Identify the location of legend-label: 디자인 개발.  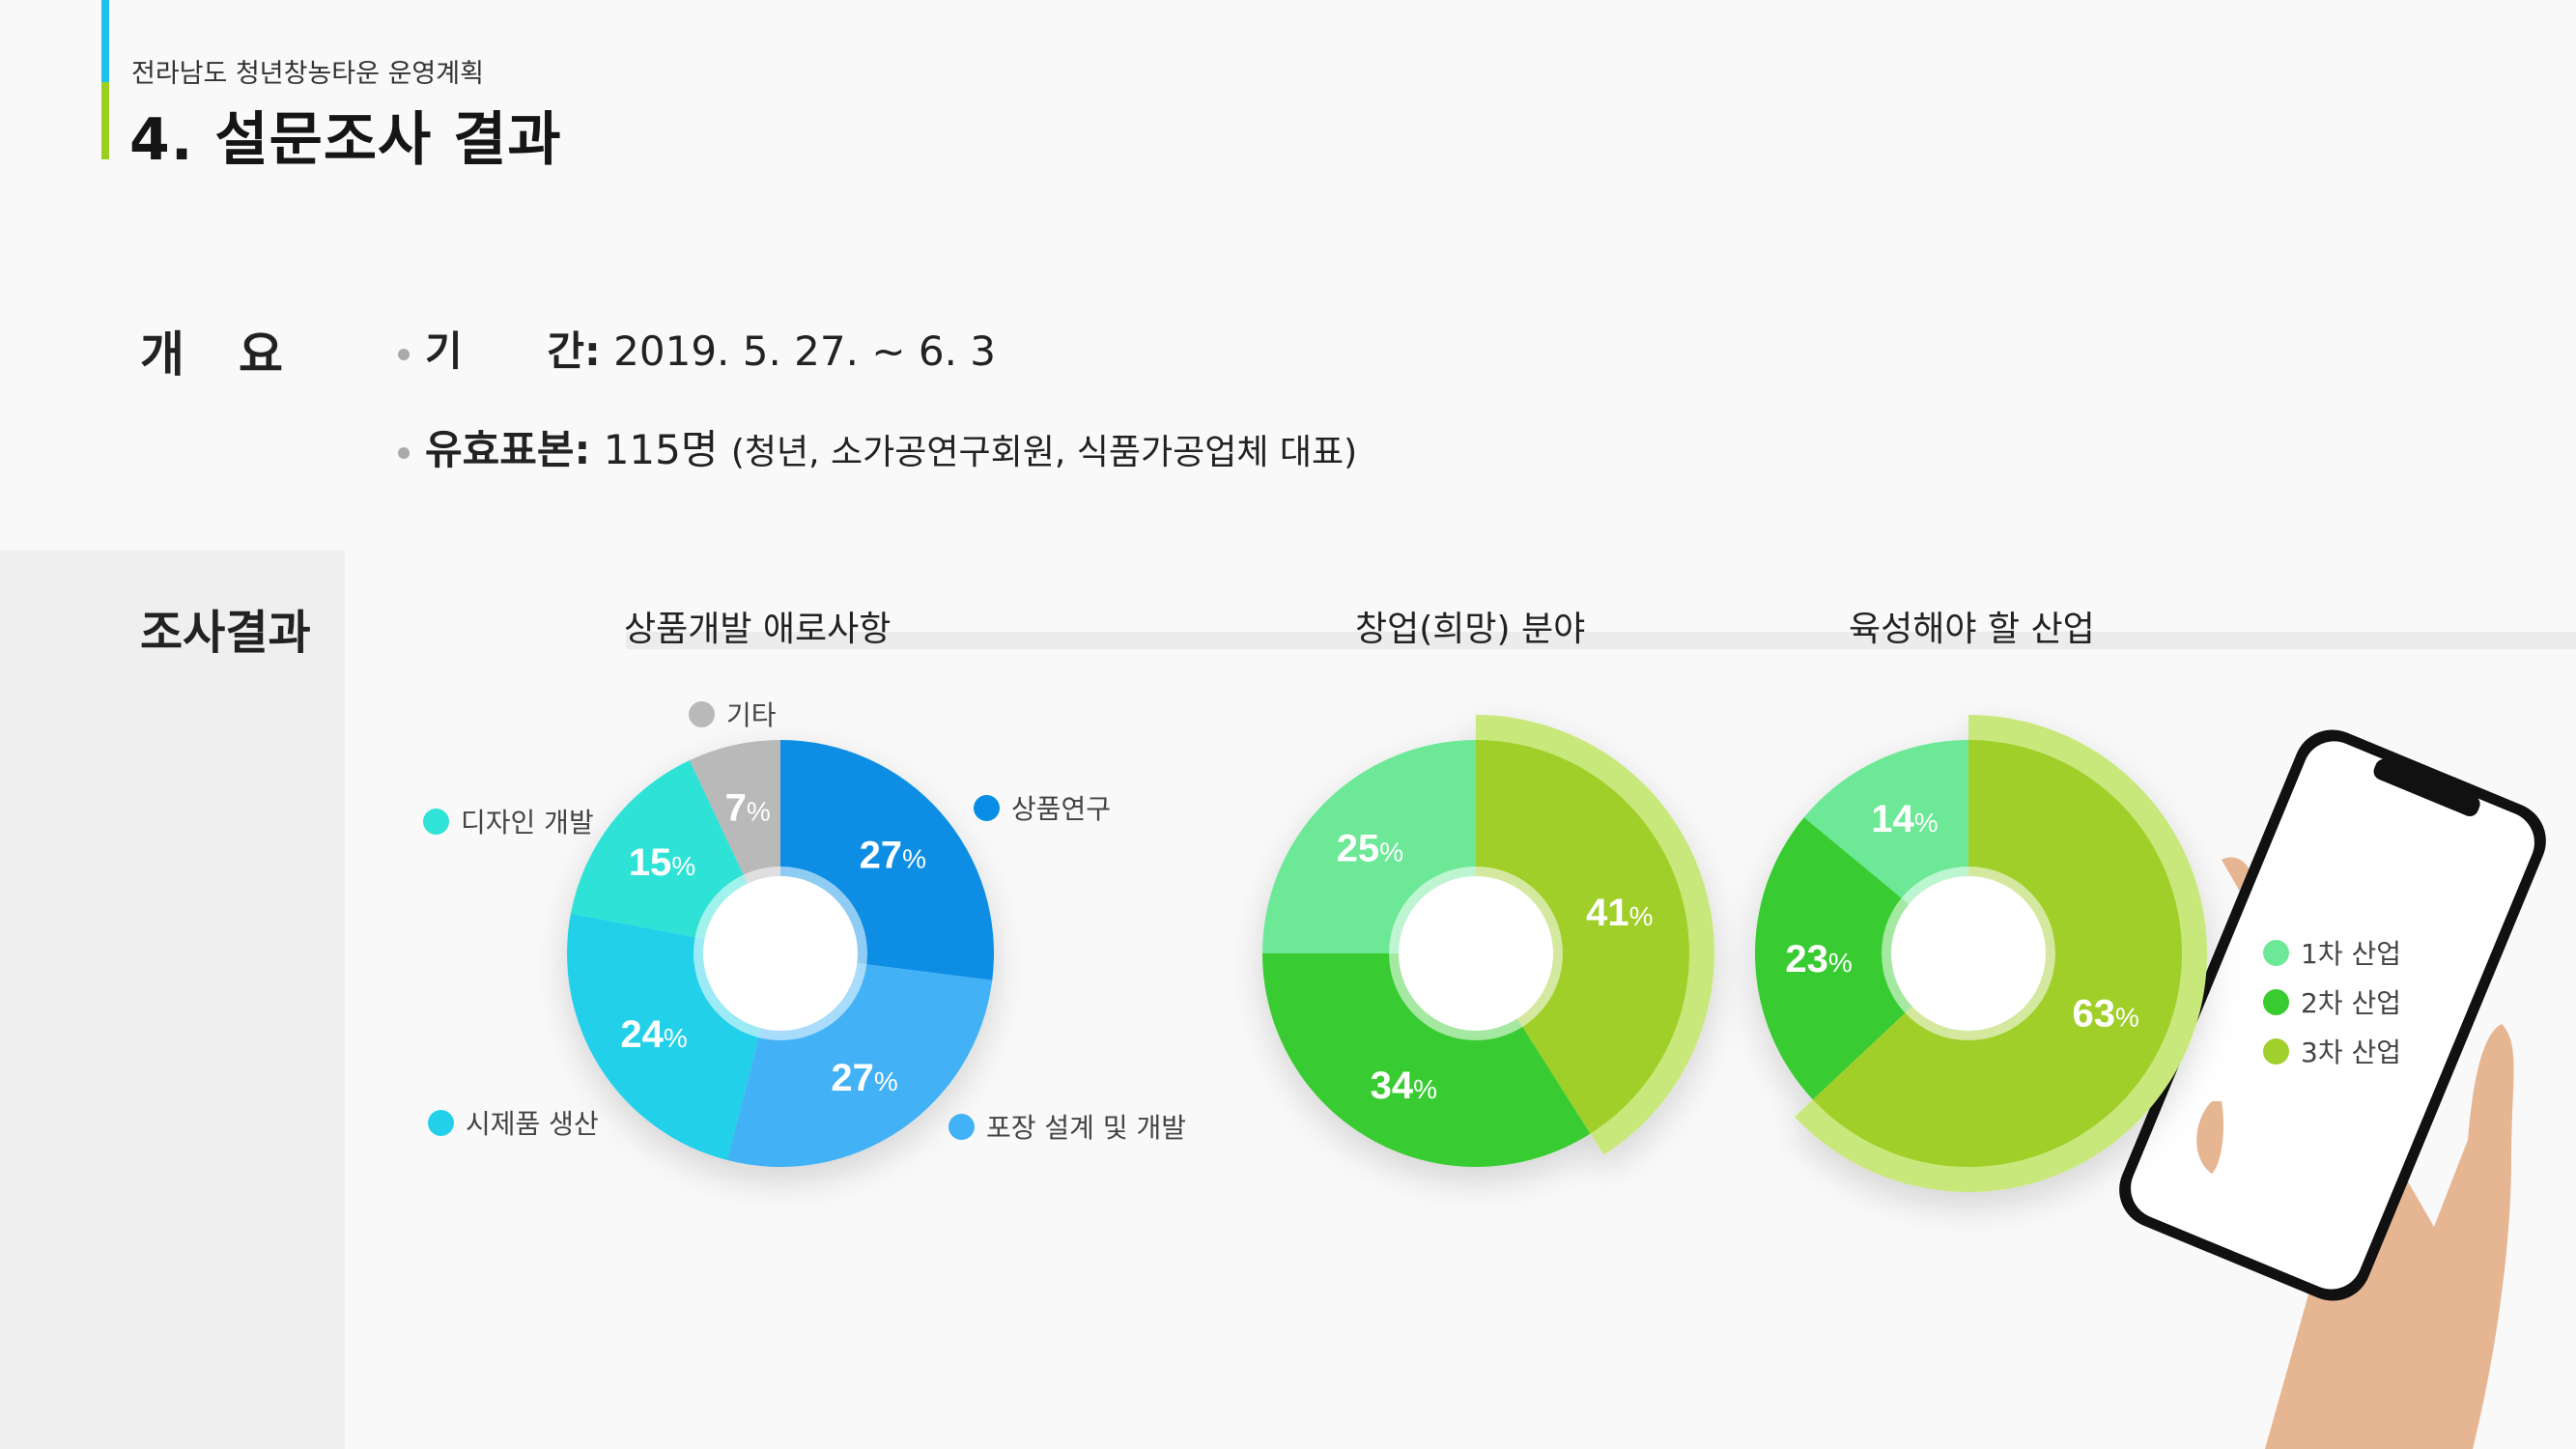
(527, 822).